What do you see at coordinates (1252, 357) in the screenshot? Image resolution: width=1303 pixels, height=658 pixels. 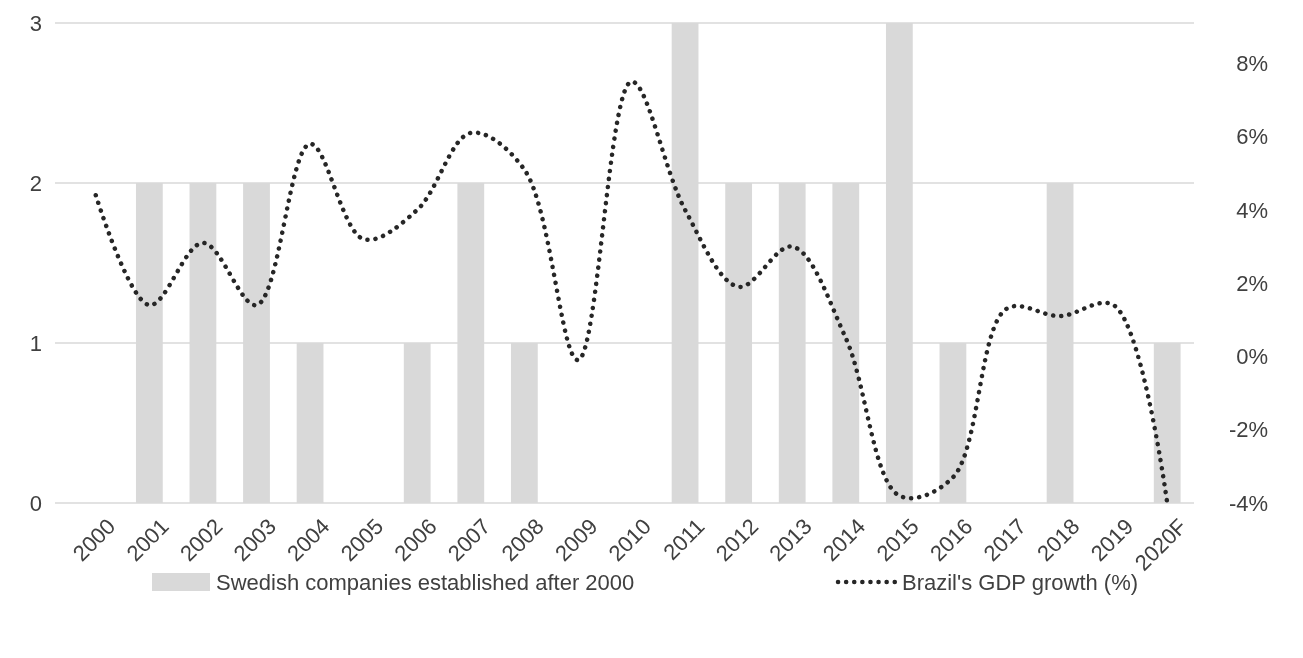 I see `y2-tick-label: 0%` at bounding box center [1252, 357].